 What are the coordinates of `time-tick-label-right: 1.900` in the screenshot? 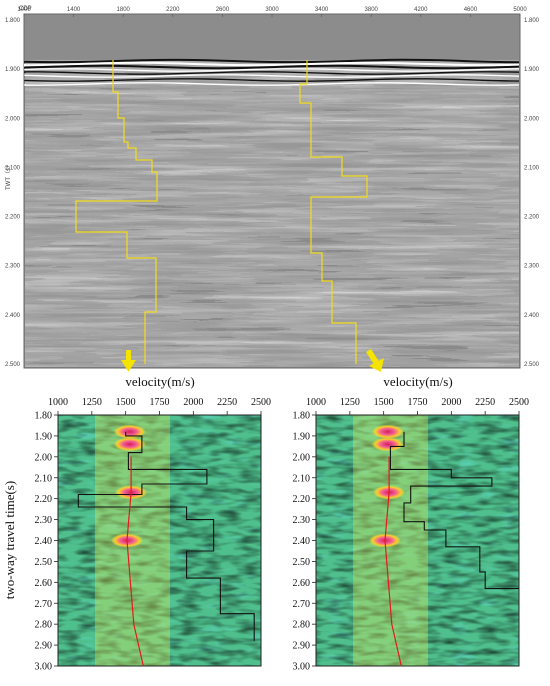 It's located at (532, 70).